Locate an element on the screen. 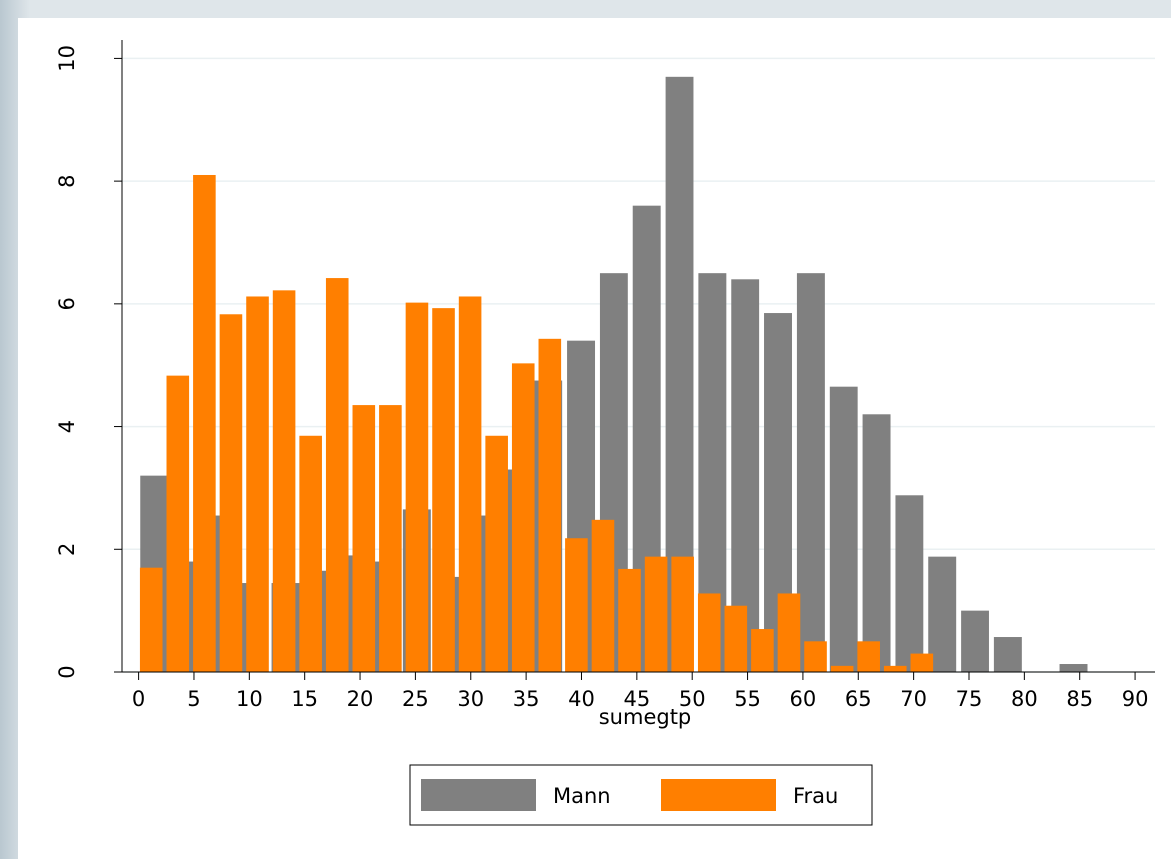  legend-label: Mann is located at coordinates (582, 796).